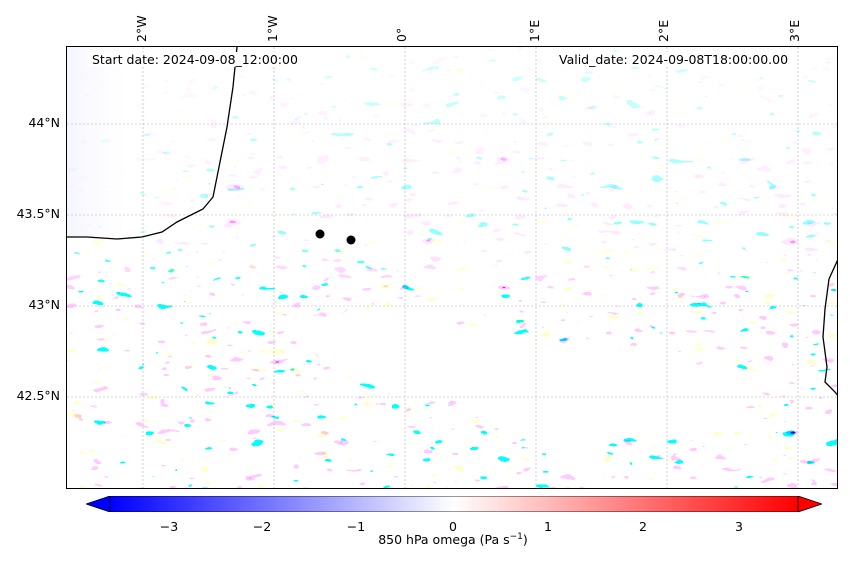 The width and height of the screenshot is (850, 562). Describe the element at coordinates (663, 30) in the screenshot. I see `lon-label: 2°E` at that location.